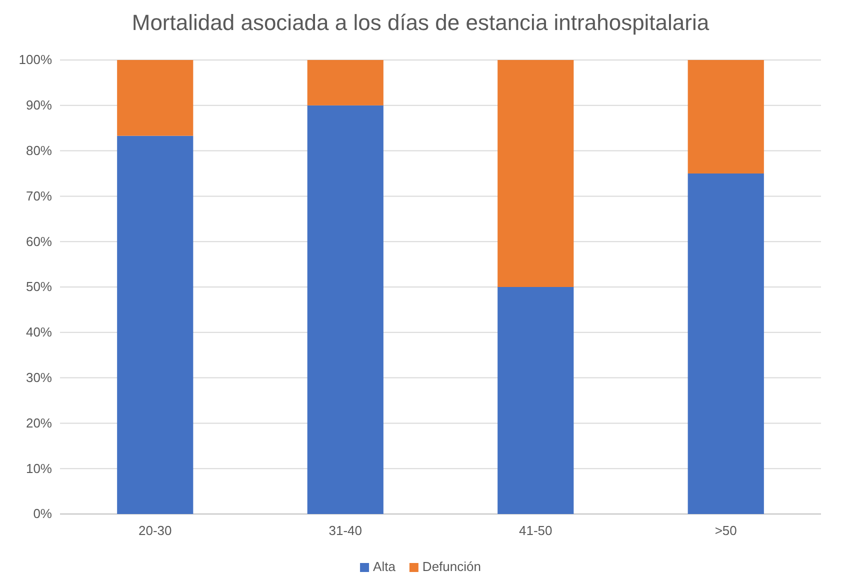 The width and height of the screenshot is (841, 579). What do you see at coordinates (39, 377) in the screenshot?
I see `y-tick-label: 30%` at bounding box center [39, 377].